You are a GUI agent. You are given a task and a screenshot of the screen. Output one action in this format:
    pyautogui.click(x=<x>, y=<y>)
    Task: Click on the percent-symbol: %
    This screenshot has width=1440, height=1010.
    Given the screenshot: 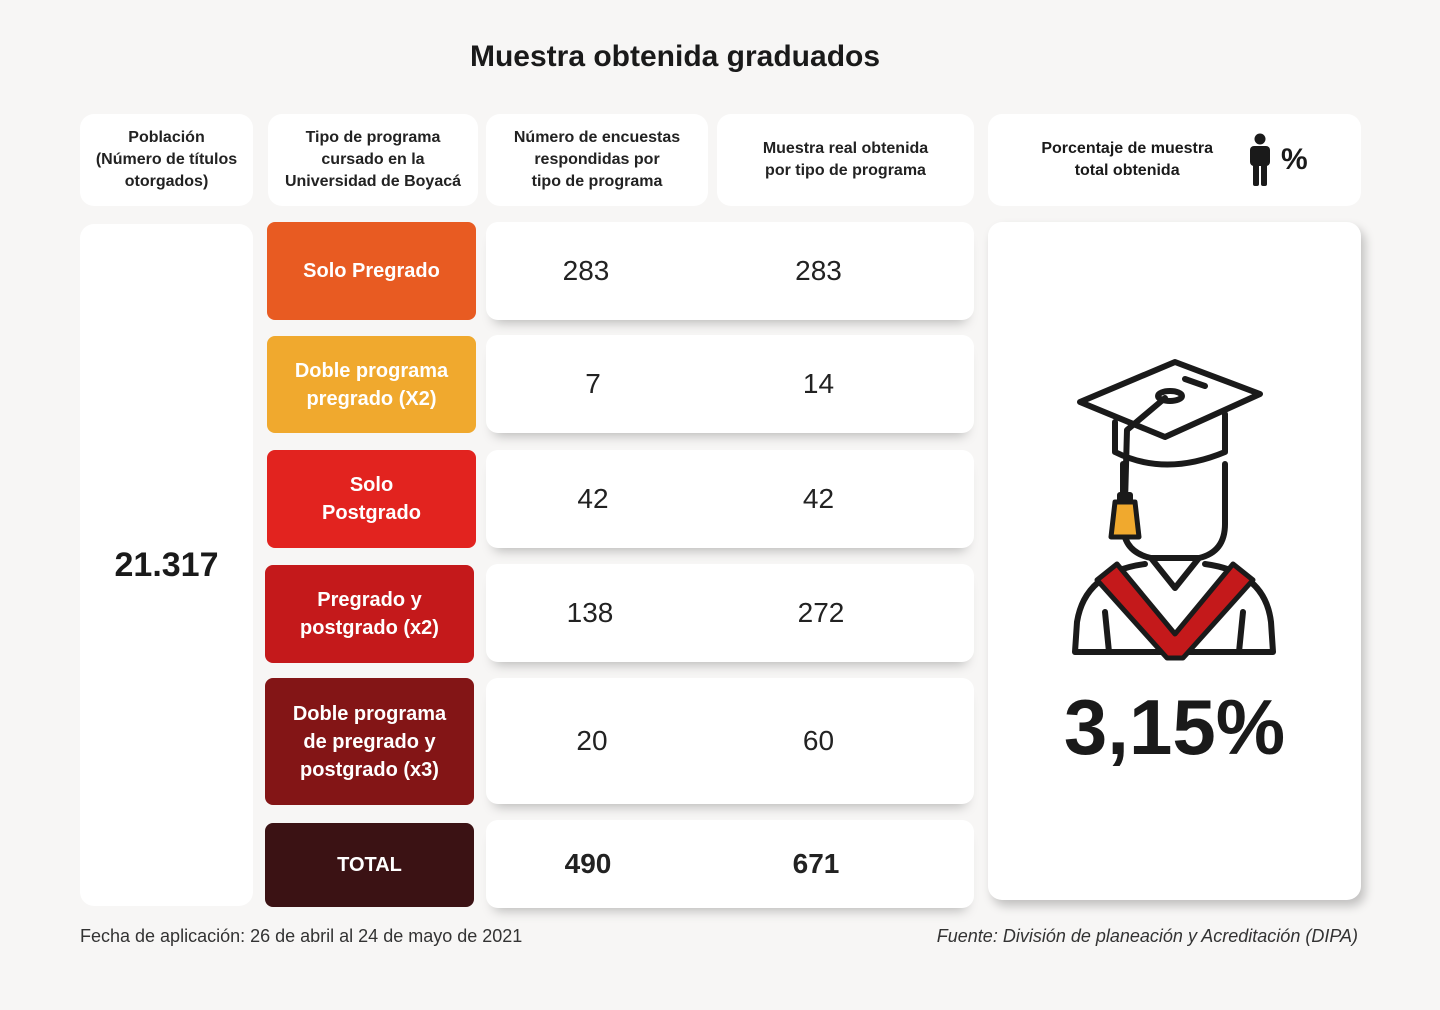 What is the action you would take?
    pyautogui.click(x=1294, y=159)
    